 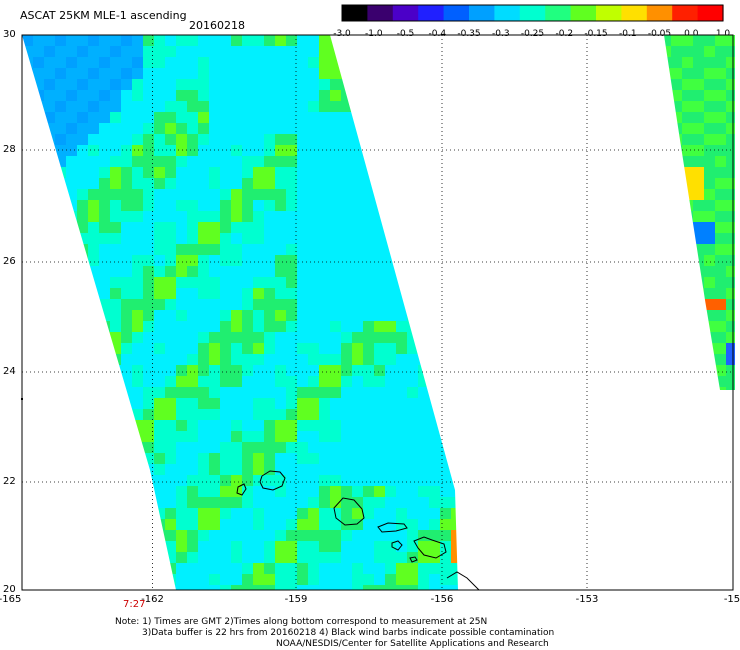 What do you see at coordinates (152, 599) in the screenshot?
I see `longitude-label: -162` at bounding box center [152, 599].